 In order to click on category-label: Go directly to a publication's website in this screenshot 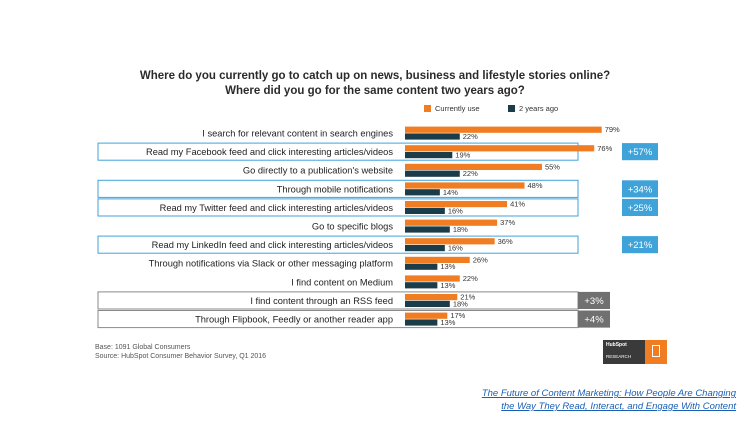, I will do `click(318, 171)`.